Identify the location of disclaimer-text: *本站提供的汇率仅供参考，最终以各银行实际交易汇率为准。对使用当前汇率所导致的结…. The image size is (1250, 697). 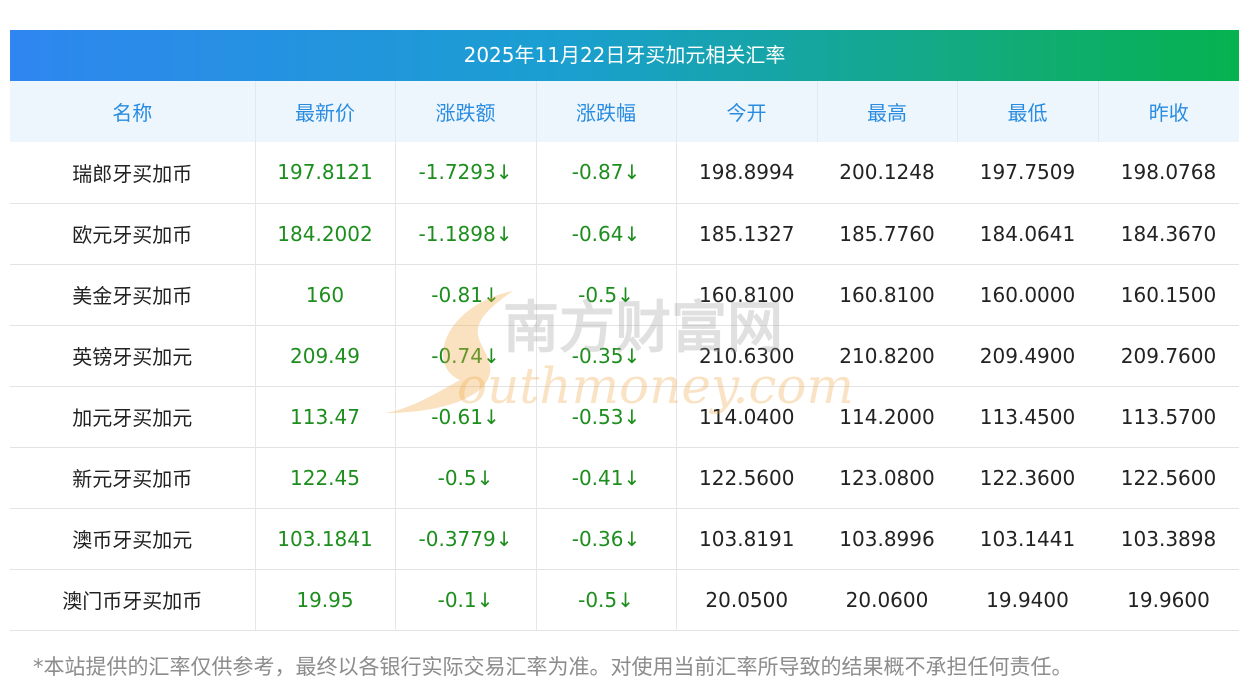
(553, 667).